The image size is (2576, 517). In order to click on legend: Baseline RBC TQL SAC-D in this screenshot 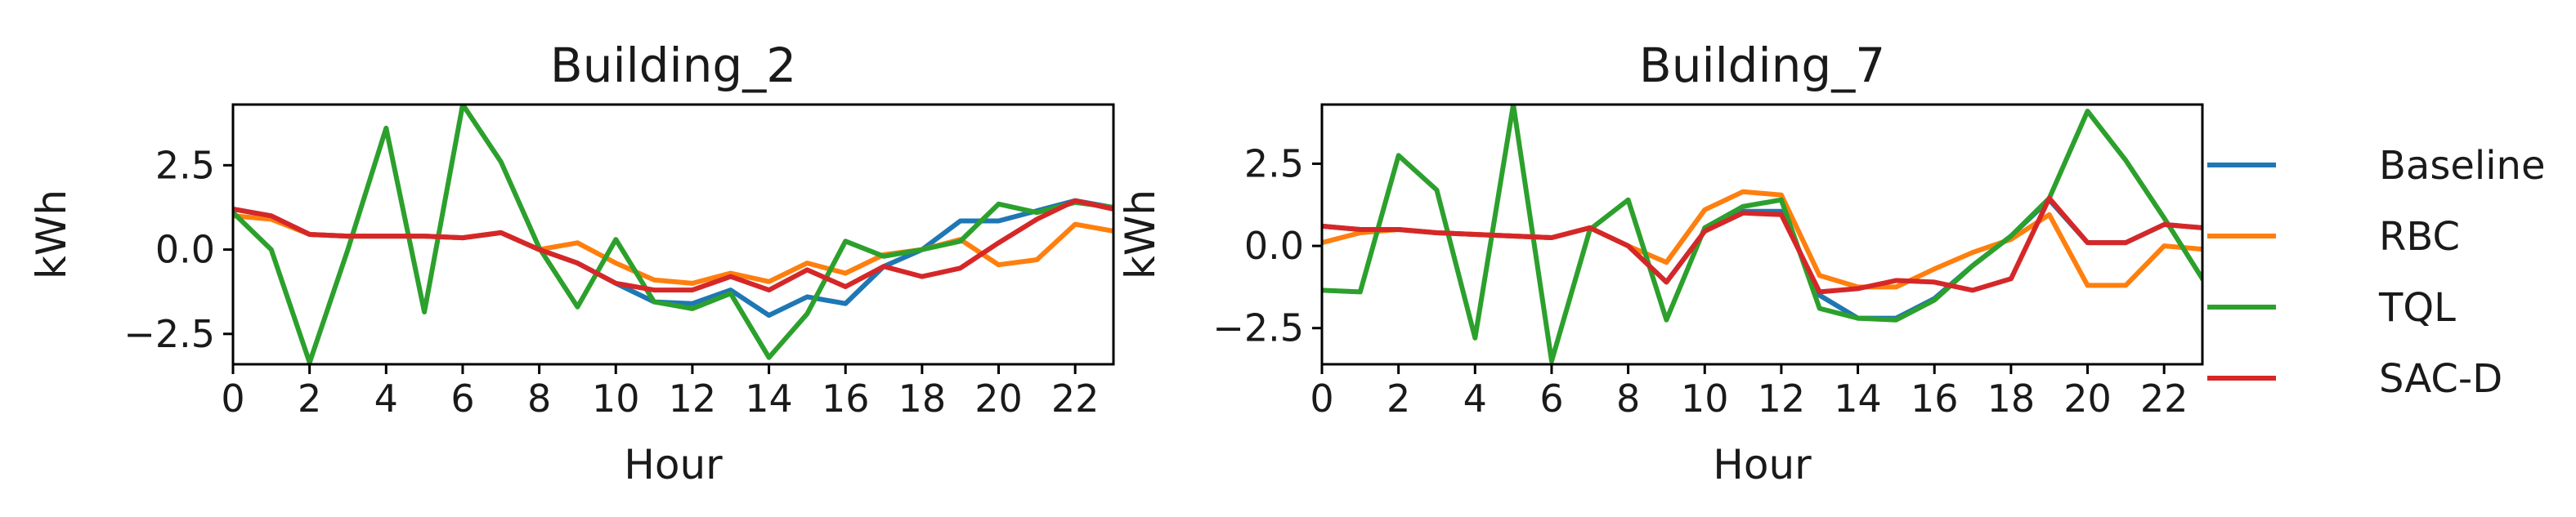, I will do `click(2376, 272)`.